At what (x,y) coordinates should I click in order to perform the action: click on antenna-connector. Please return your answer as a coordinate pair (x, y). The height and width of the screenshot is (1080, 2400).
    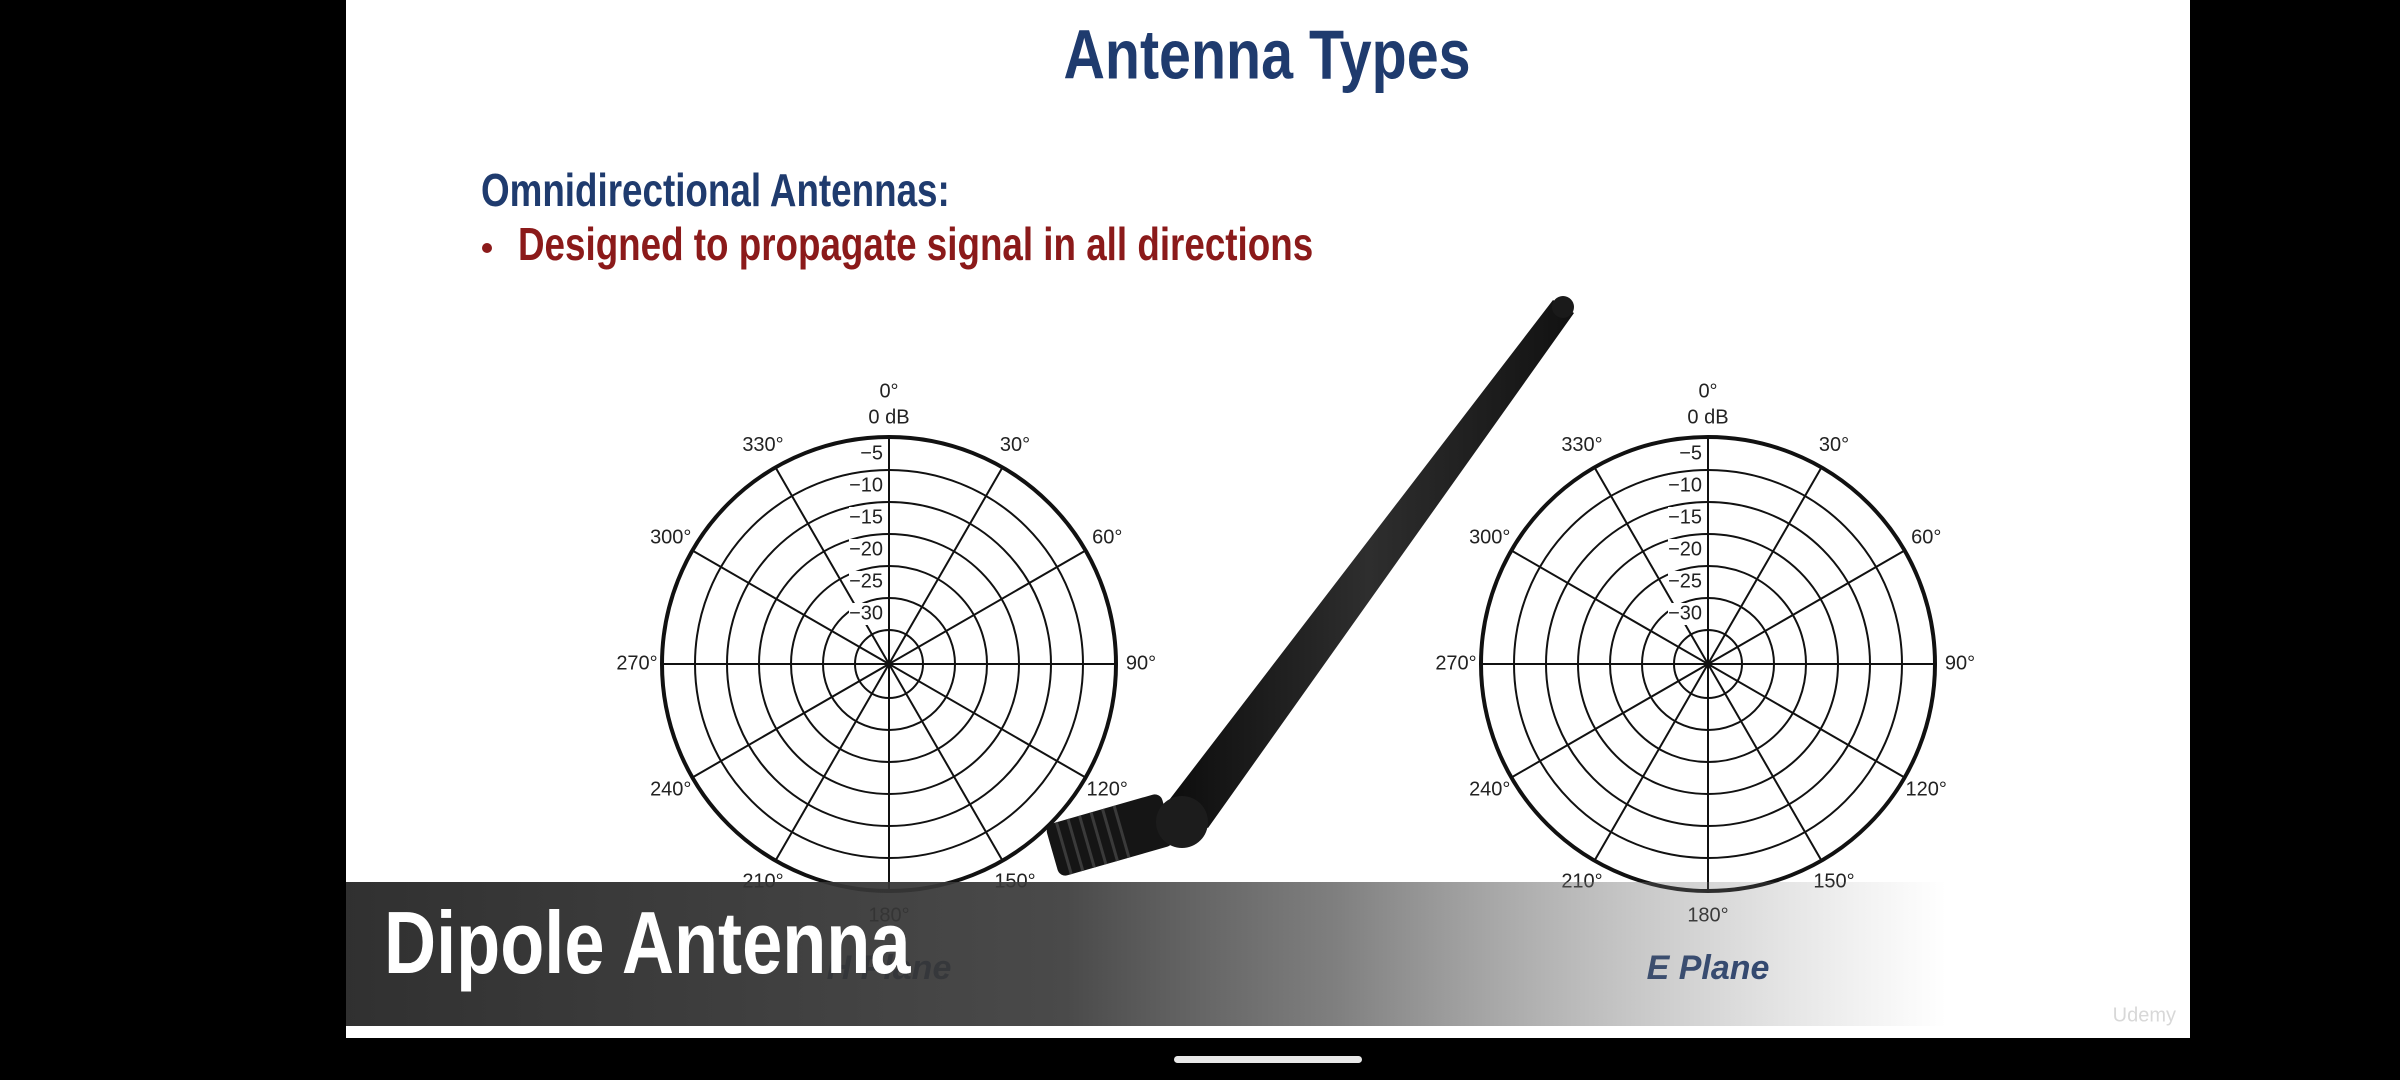
    Looking at the image, I should click on (1110, 835).